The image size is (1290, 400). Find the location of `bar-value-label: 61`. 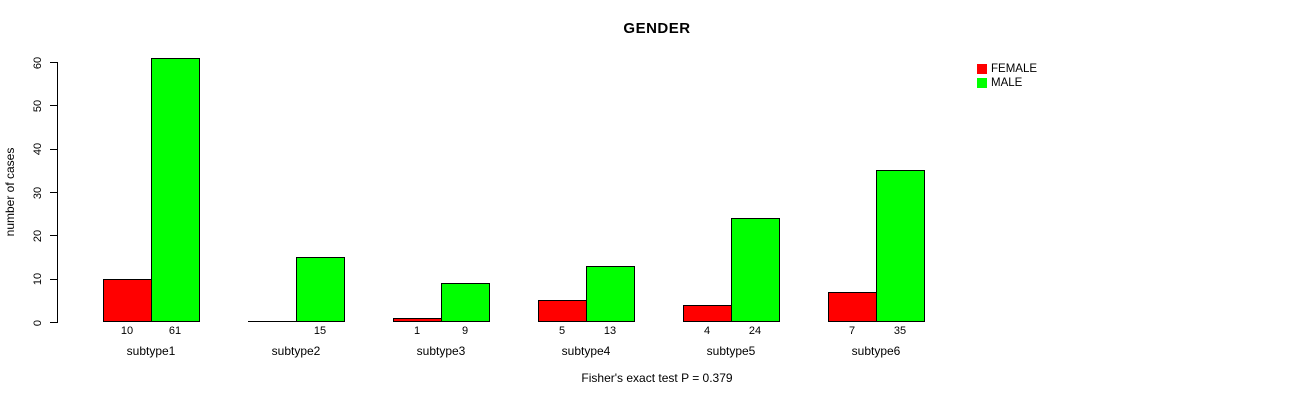

bar-value-label: 61 is located at coordinates (175, 331).